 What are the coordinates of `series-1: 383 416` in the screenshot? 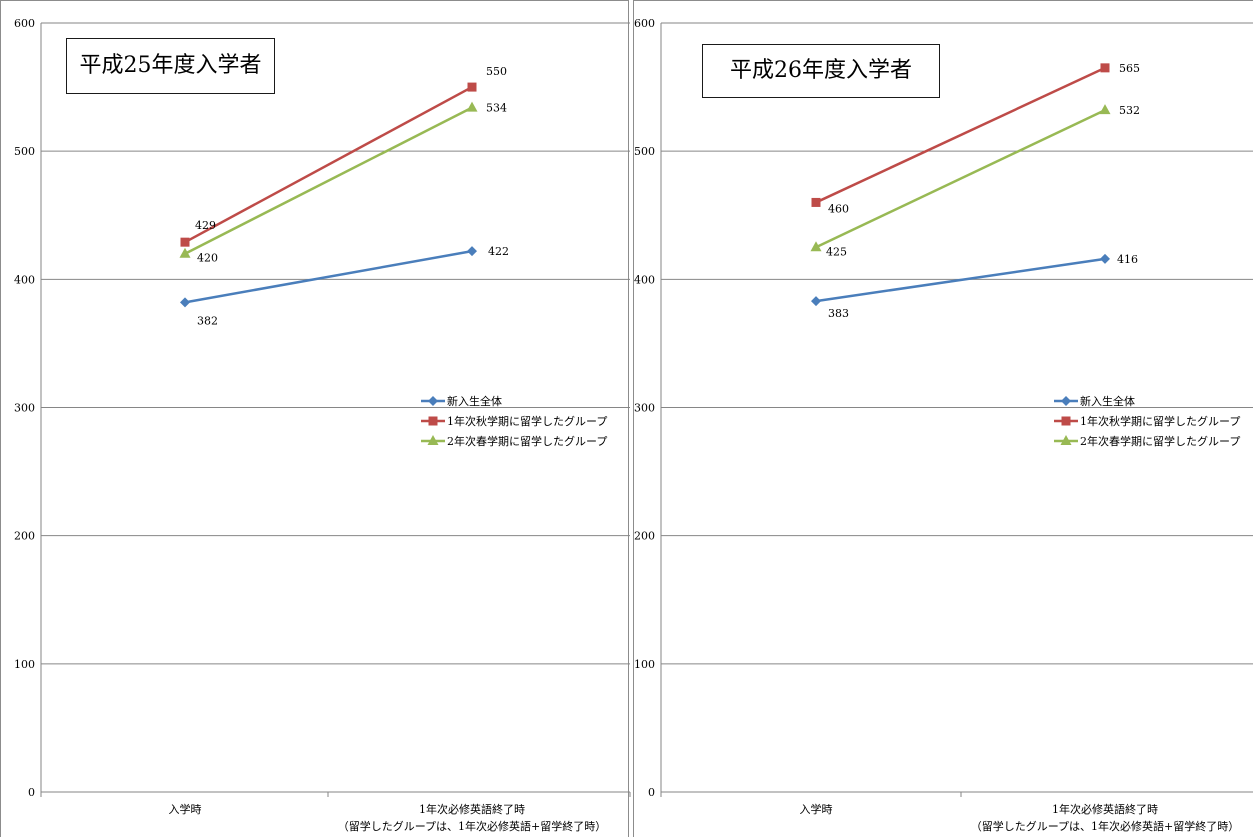 It's located at (974, 286).